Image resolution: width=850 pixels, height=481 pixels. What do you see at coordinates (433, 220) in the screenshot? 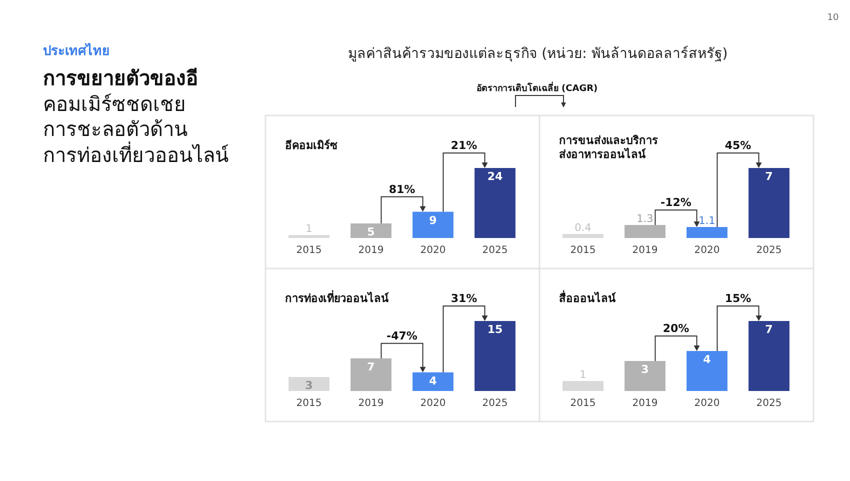
I see `data-label: 9` at bounding box center [433, 220].